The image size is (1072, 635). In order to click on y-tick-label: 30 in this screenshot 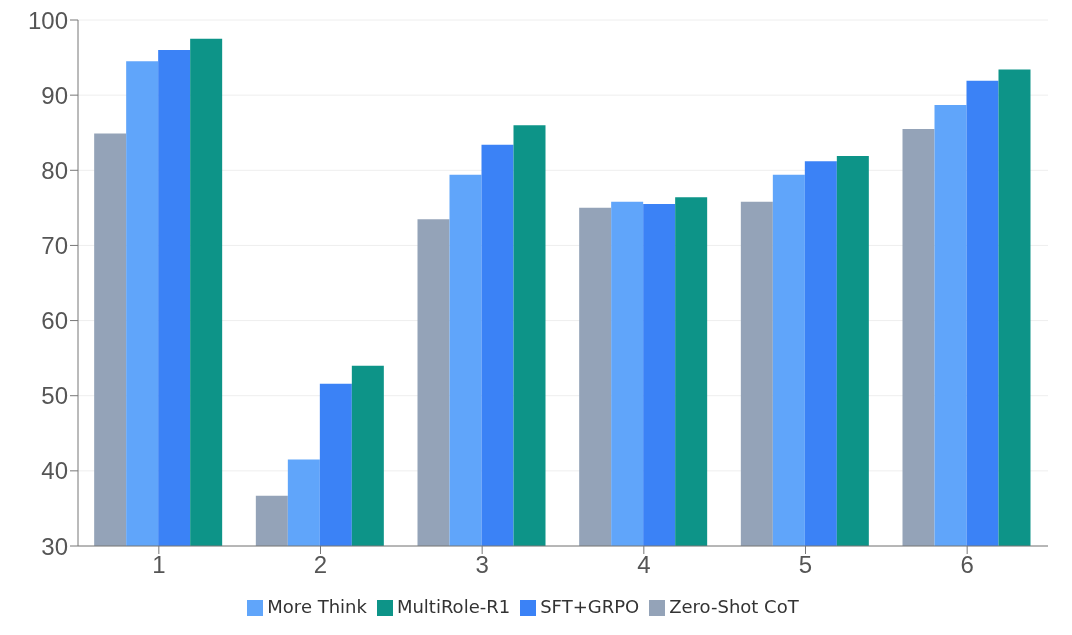, I will do `click(54, 546)`.